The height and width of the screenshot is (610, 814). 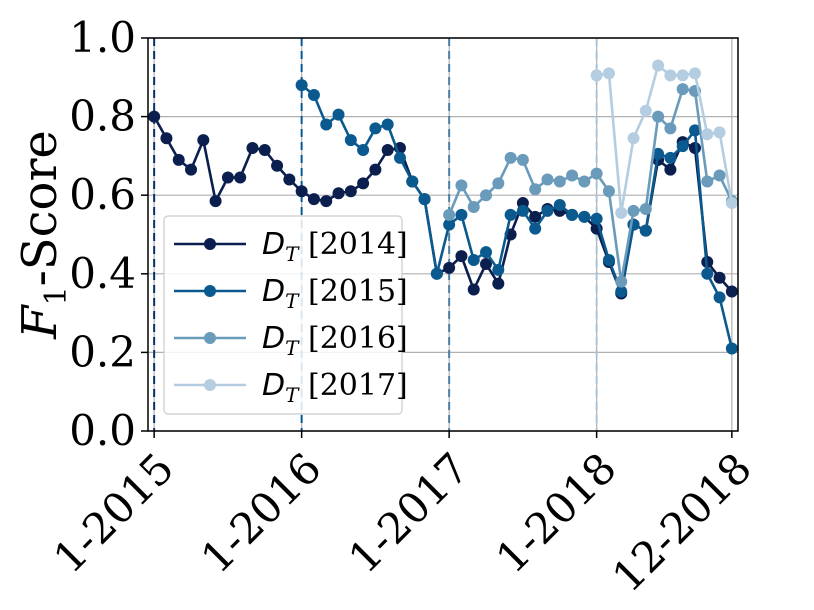 I want to click on x-tick-label: 12-2018, so click(x=682, y=522).